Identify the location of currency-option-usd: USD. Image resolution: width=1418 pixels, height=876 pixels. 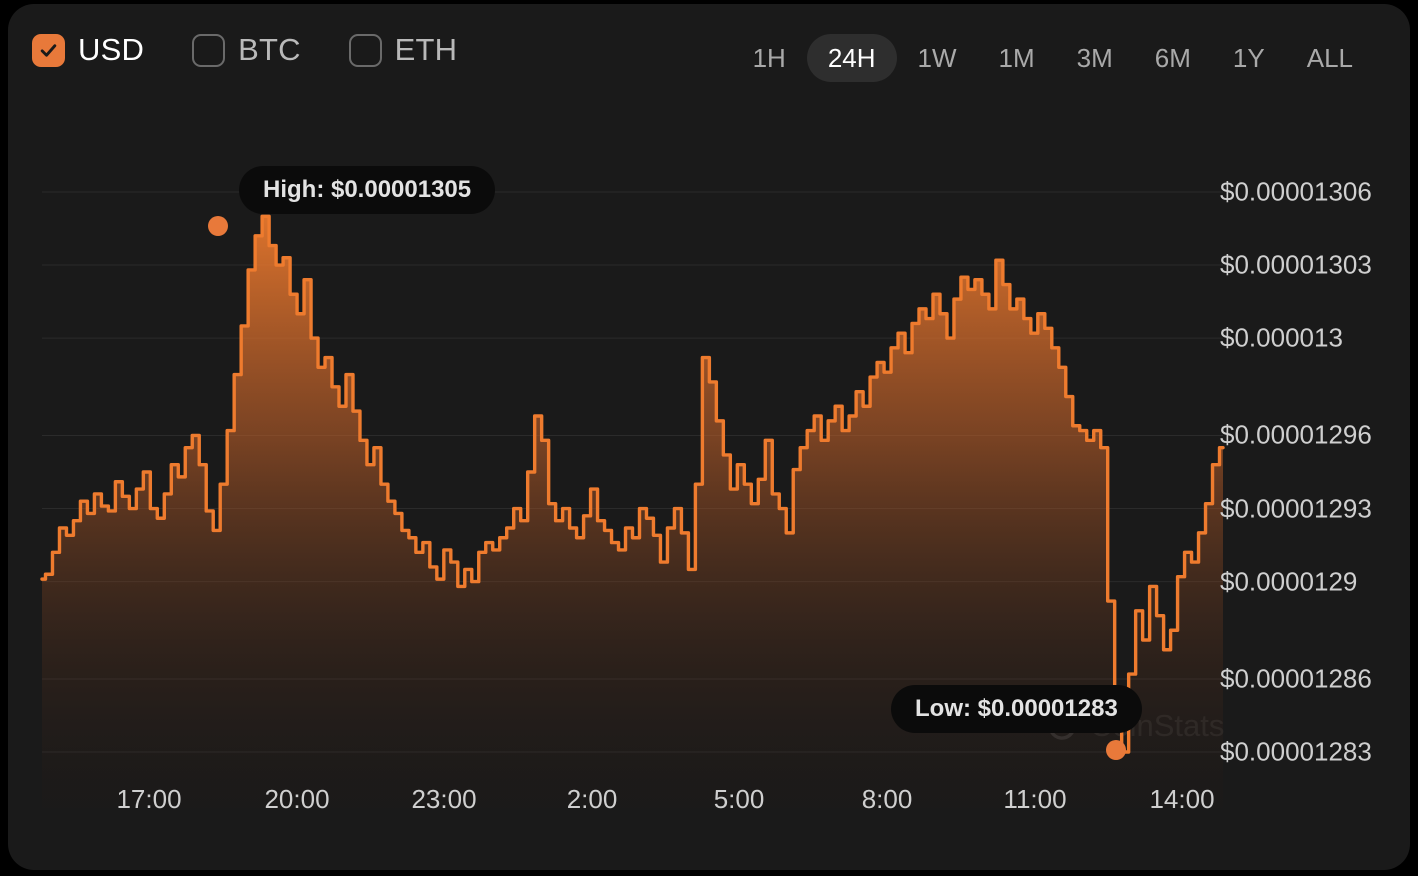
(88, 50).